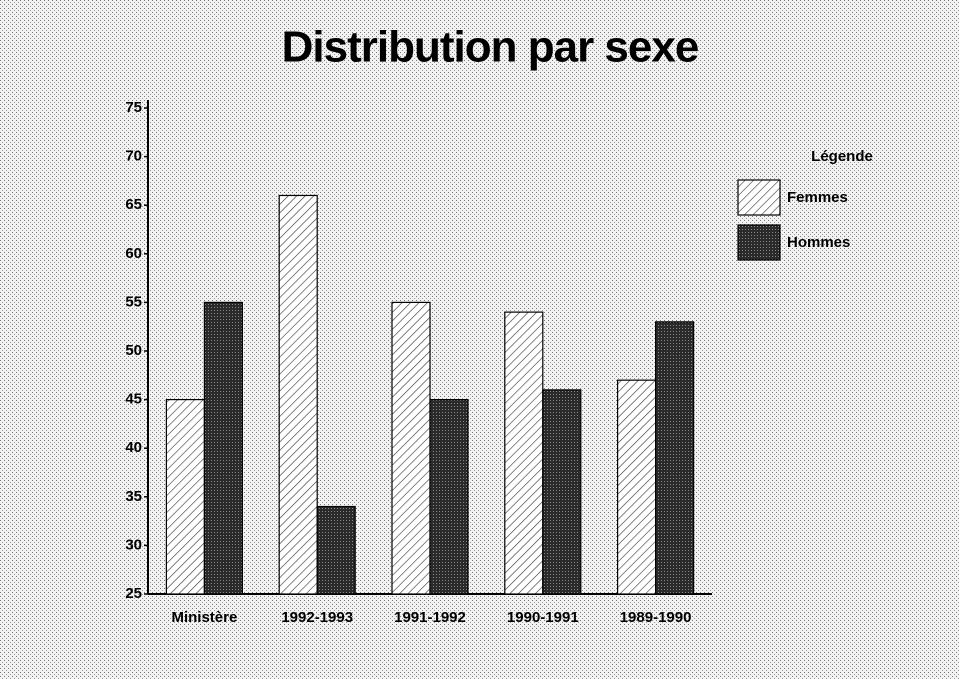 The width and height of the screenshot is (959, 679). What do you see at coordinates (317, 617) in the screenshot?
I see `x-tick-label: 1992-1993` at bounding box center [317, 617].